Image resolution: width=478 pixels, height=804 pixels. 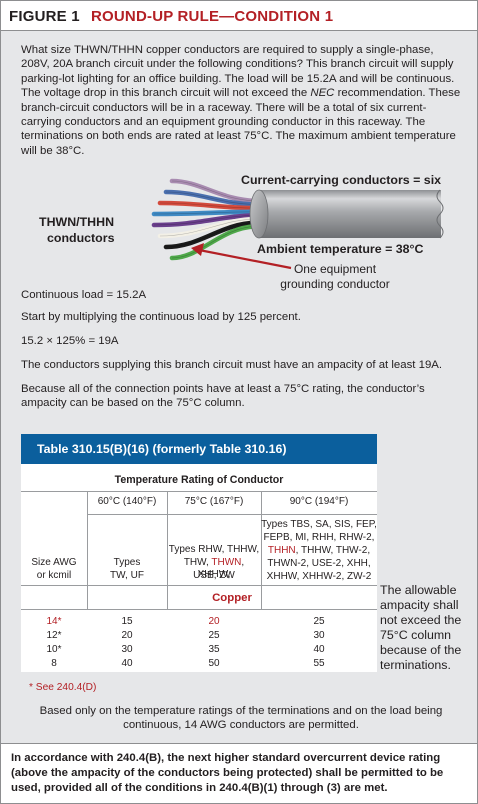 I want to click on continuous-load: Continuous load = 15.2A, so click(x=84, y=295).